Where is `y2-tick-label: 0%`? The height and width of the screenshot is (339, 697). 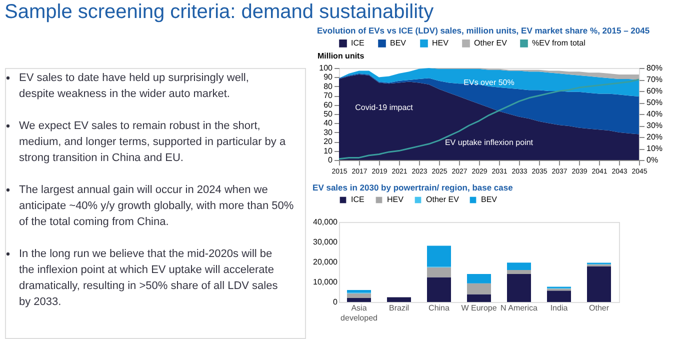
y2-tick-label: 0% is located at coordinates (652, 160).